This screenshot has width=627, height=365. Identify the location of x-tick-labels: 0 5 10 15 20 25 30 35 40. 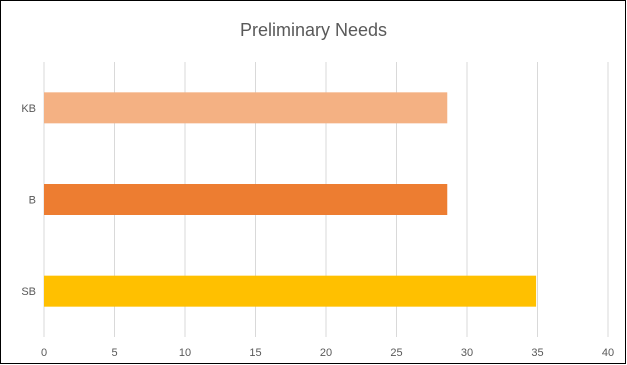
(327, 353).